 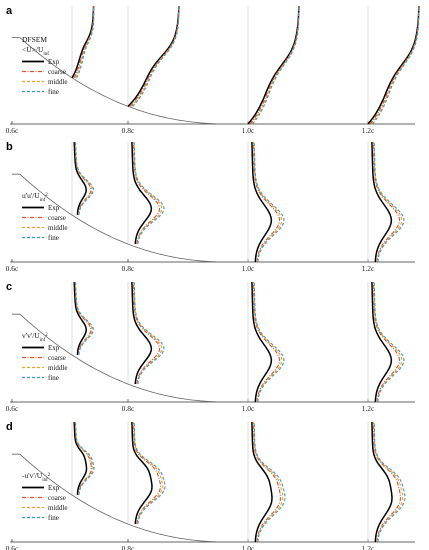 I want to click on legend-quantity: -u'v'/Uinf2, so click(x=36, y=477).